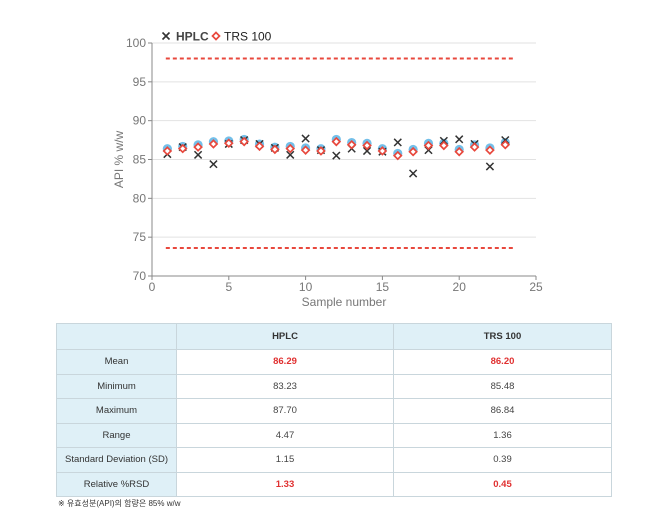 The width and height of the screenshot is (653, 523). I want to click on x-tick-label: 25, so click(536, 287).